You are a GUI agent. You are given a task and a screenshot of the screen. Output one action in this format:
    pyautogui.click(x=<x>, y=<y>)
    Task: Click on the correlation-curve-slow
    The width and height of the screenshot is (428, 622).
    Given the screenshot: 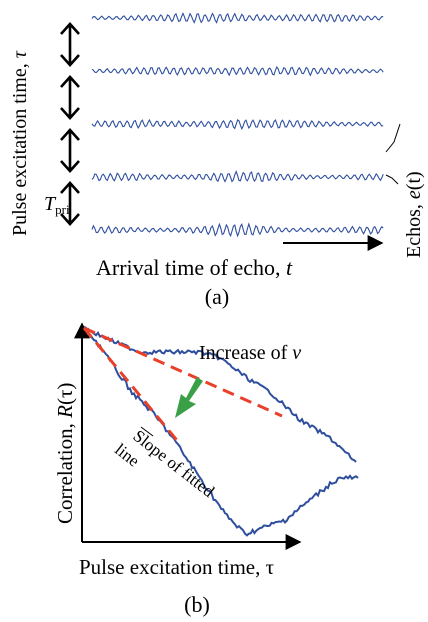 What is the action you would take?
    pyautogui.click(x=220, y=395)
    